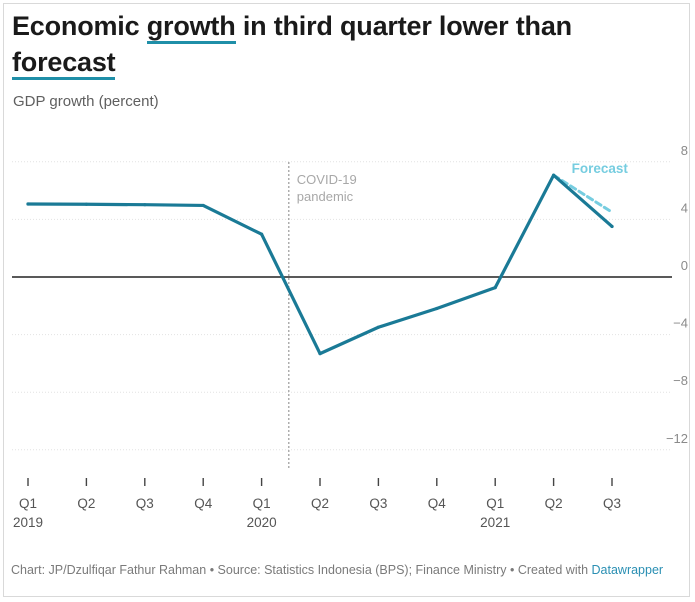 Image resolution: width=695 pixels, height=602 pixels. Describe the element at coordinates (684, 207) in the screenshot. I see `y-tick-label: 4` at that location.